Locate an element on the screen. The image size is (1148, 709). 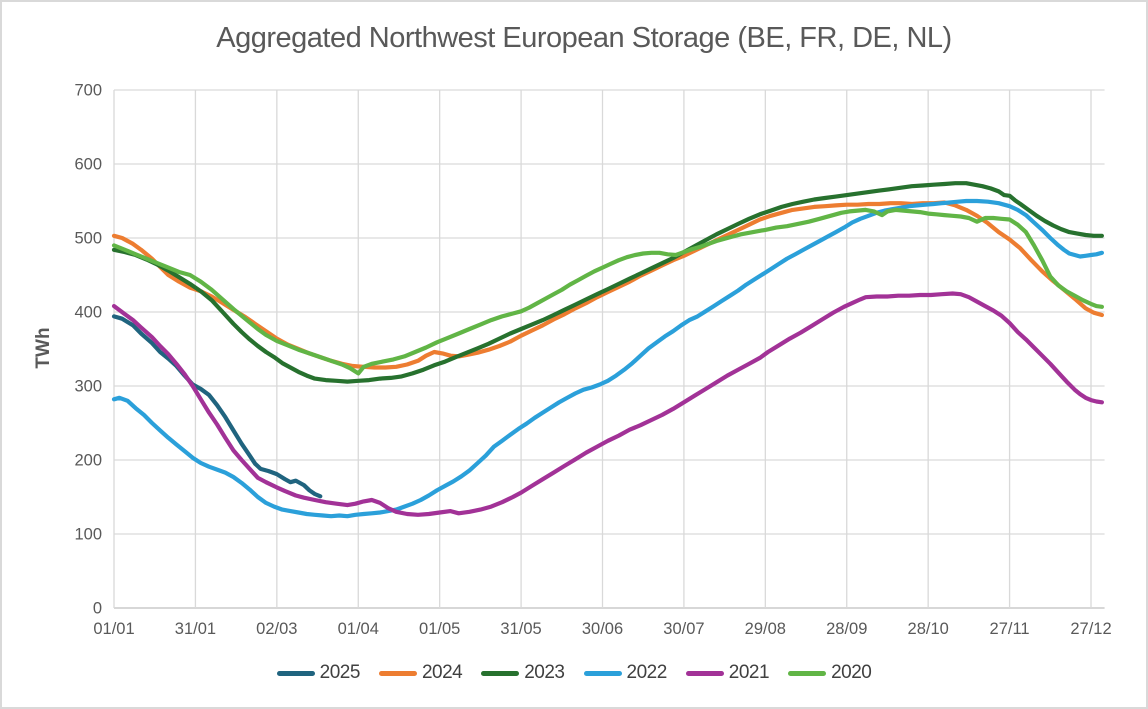
y-tick-label: 600 is located at coordinates (88, 165).